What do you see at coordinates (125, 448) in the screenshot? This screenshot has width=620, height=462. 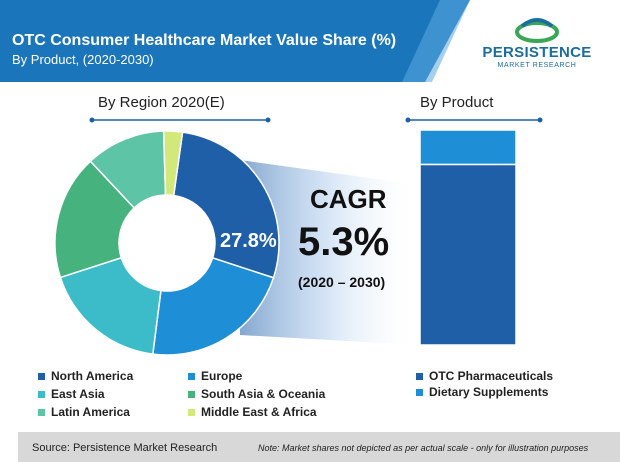 I see `source-text: Source: Persistence Market Research` at bounding box center [125, 448].